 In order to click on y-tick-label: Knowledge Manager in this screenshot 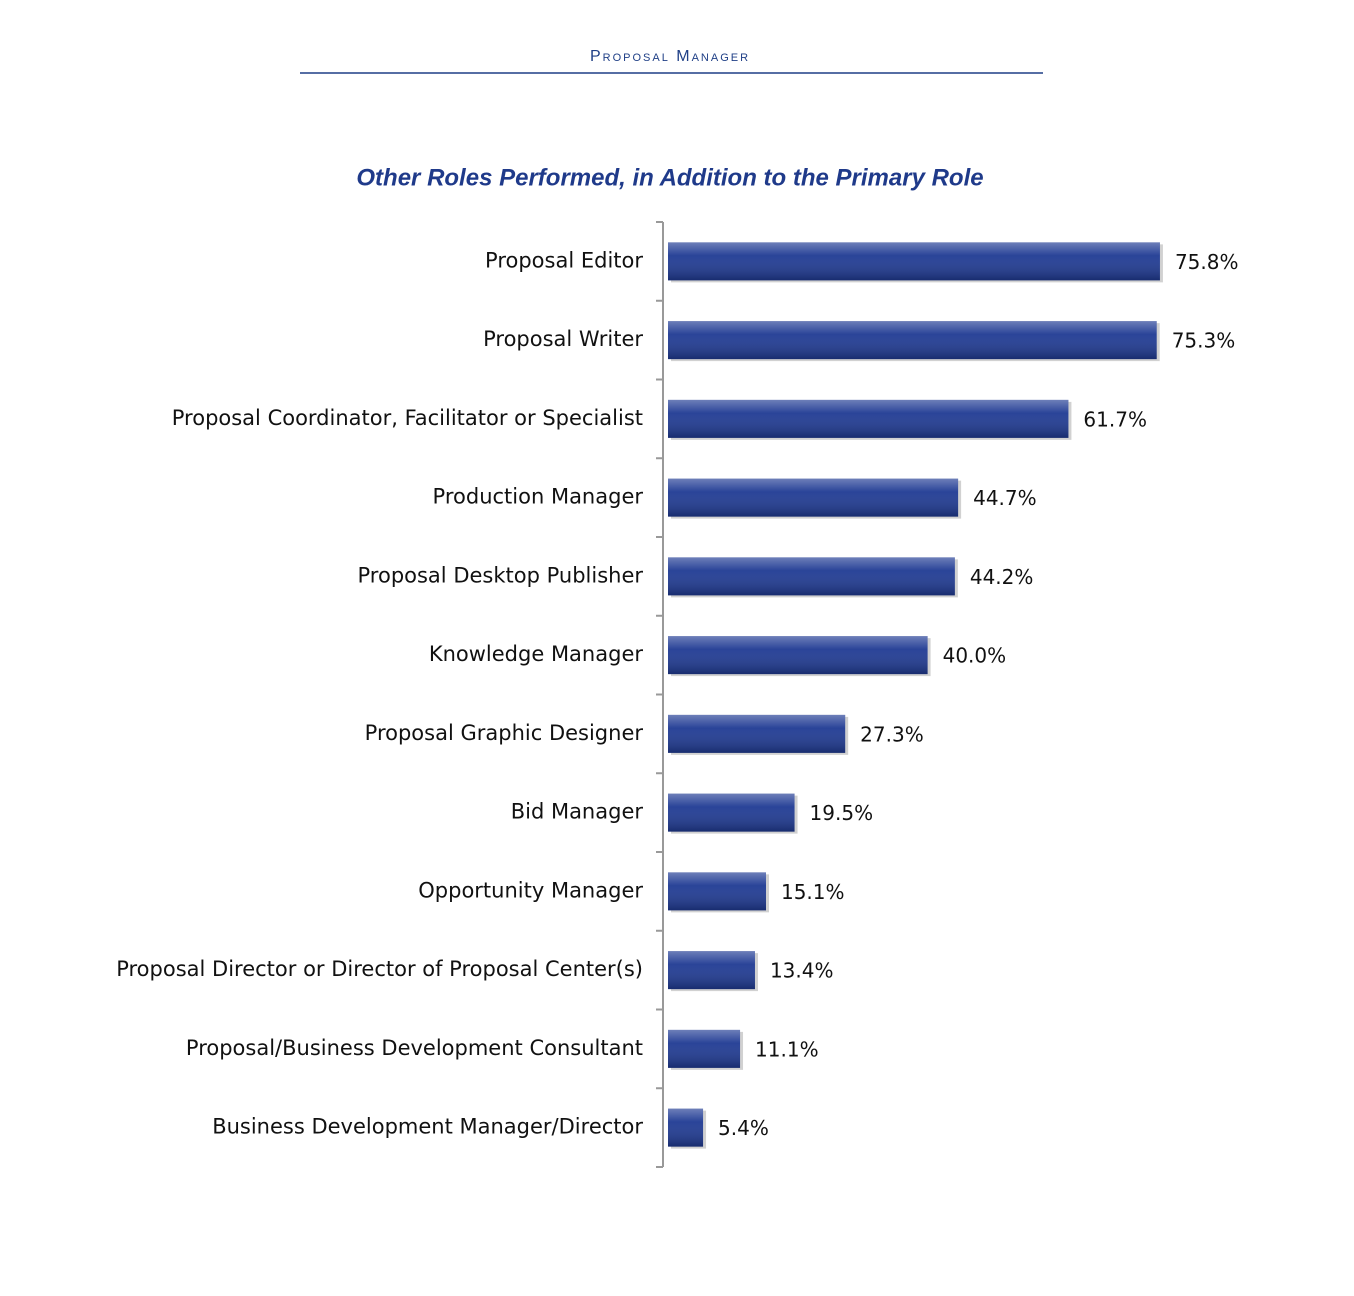, I will do `click(536, 654)`.